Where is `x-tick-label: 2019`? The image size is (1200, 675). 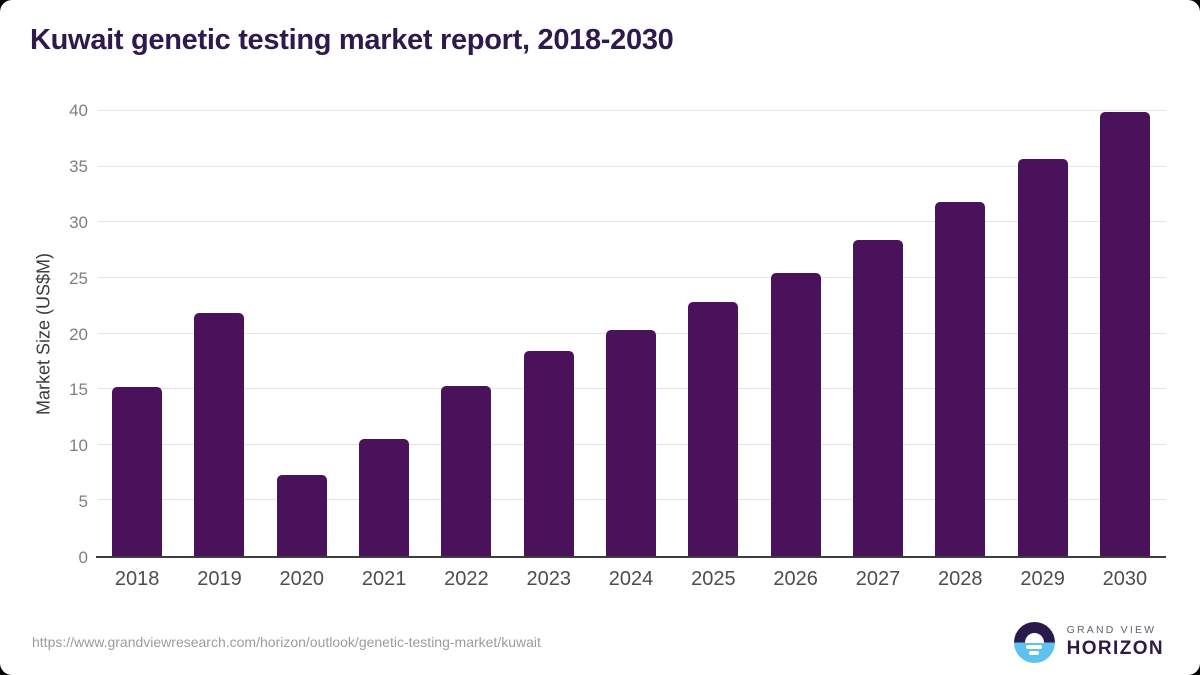
x-tick-label: 2019 is located at coordinates (219, 579).